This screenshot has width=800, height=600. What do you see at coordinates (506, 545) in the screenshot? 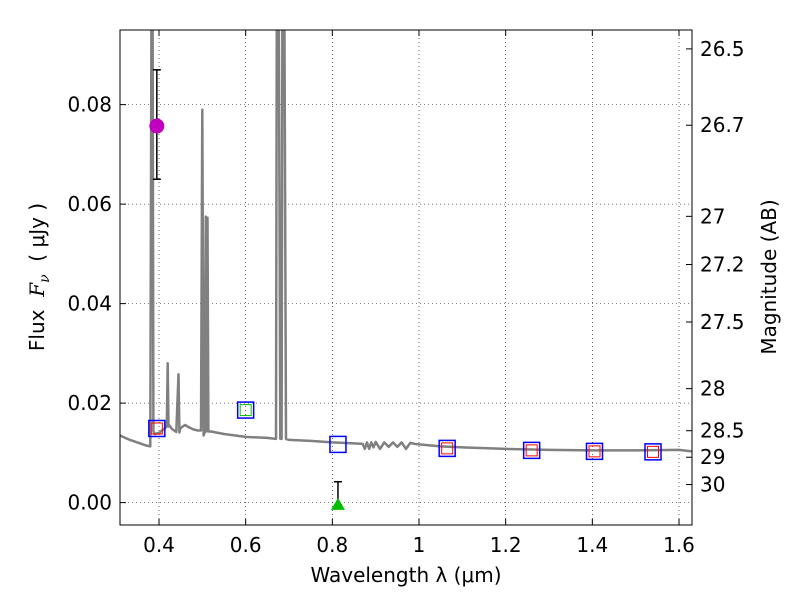
I see `x-tick-label: 1.2` at bounding box center [506, 545].